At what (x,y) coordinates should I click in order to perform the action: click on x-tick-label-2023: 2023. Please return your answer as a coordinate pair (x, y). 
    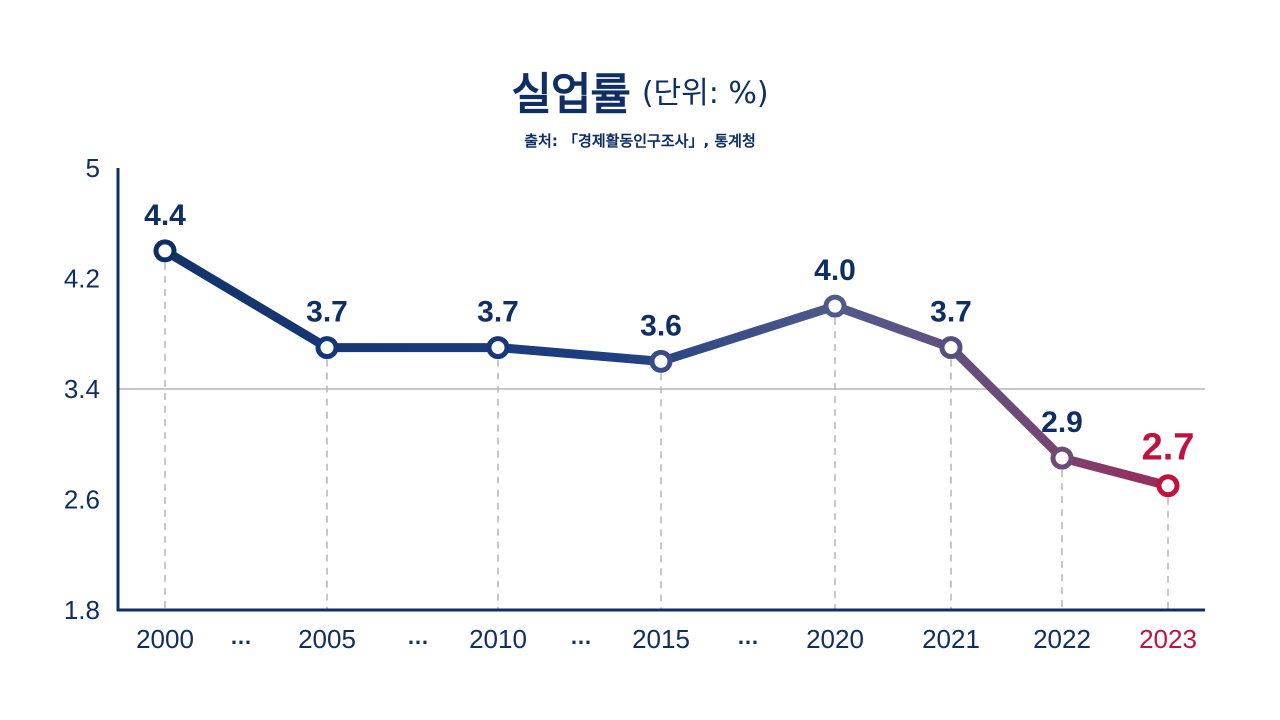
    Looking at the image, I should click on (1168, 639).